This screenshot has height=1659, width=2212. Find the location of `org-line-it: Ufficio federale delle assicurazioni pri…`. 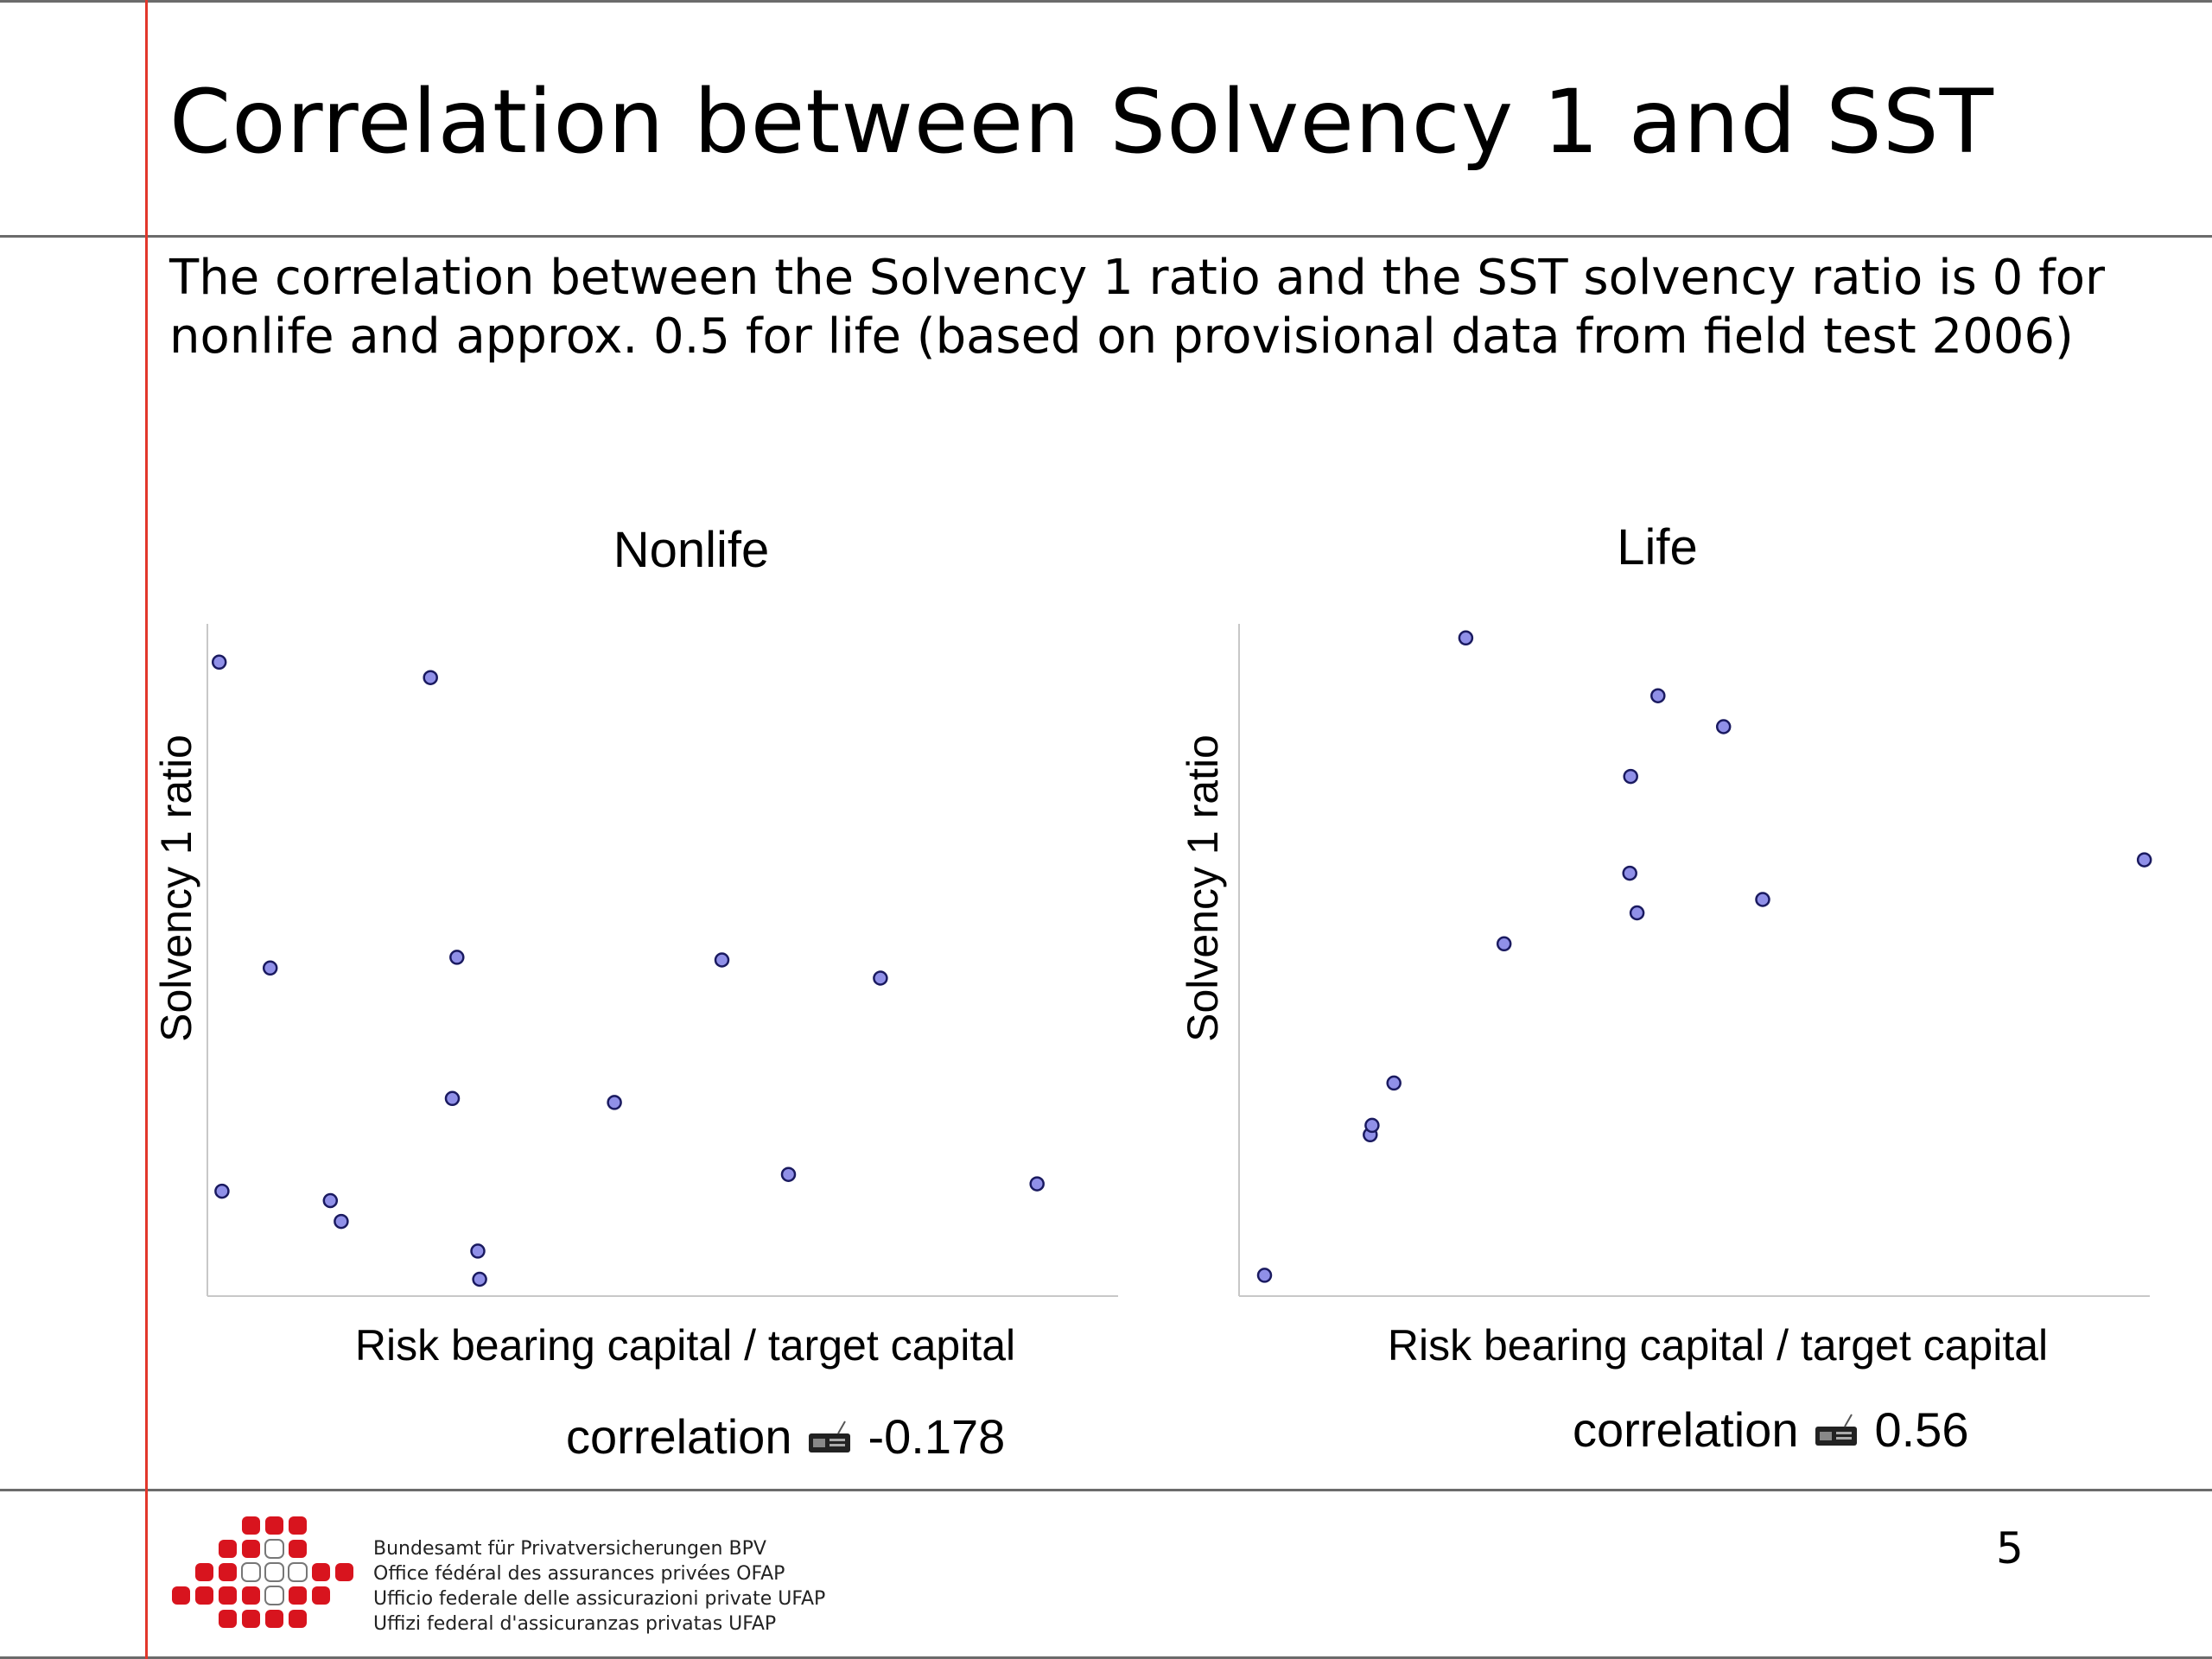

org-line-it: Ufficio federale delle assicurazioni pri… is located at coordinates (599, 1599).